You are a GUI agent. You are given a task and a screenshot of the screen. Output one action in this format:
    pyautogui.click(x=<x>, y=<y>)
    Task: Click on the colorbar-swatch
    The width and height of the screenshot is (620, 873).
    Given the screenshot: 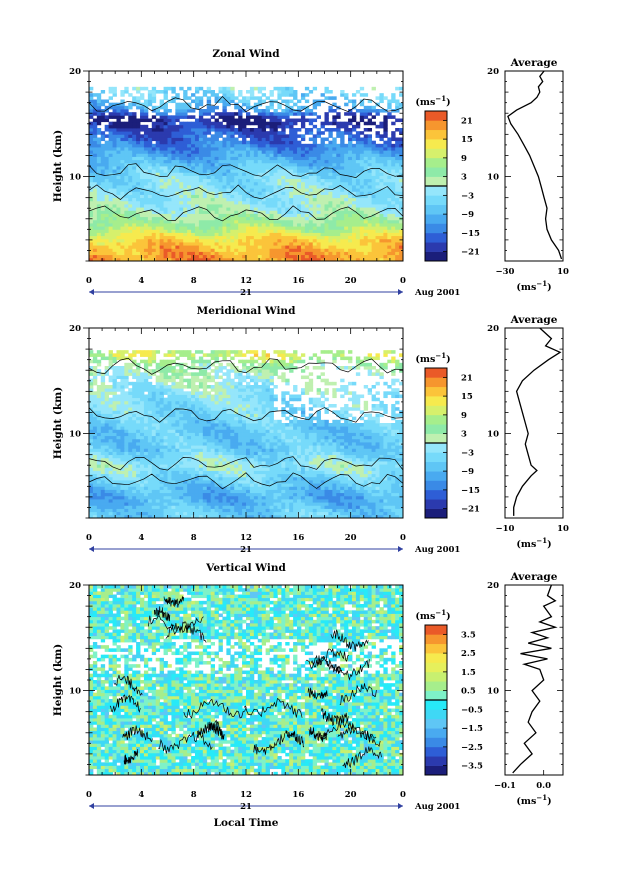 What is the action you would take?
    pyautogui.click(x=436, y=219)
    